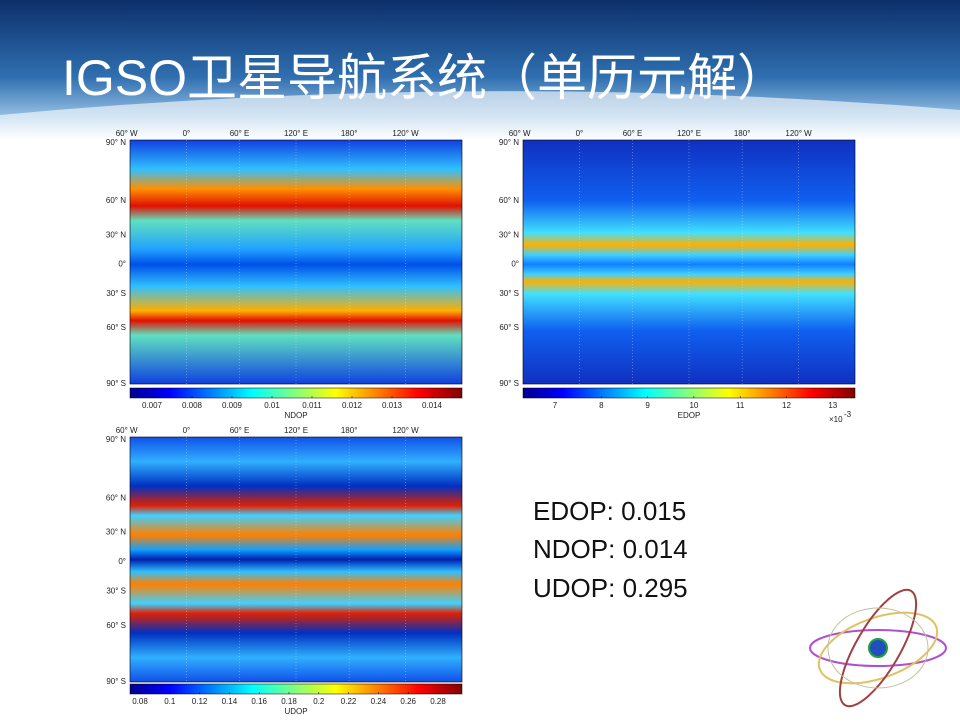 Image resolution: width=960 pixels, height=725 pixels. What do you see at coordinates (424, 78) in the screenshot?
I see `slide-title: IGSO卫星导航系统（单历元解）` at bounding box center [424, 78].